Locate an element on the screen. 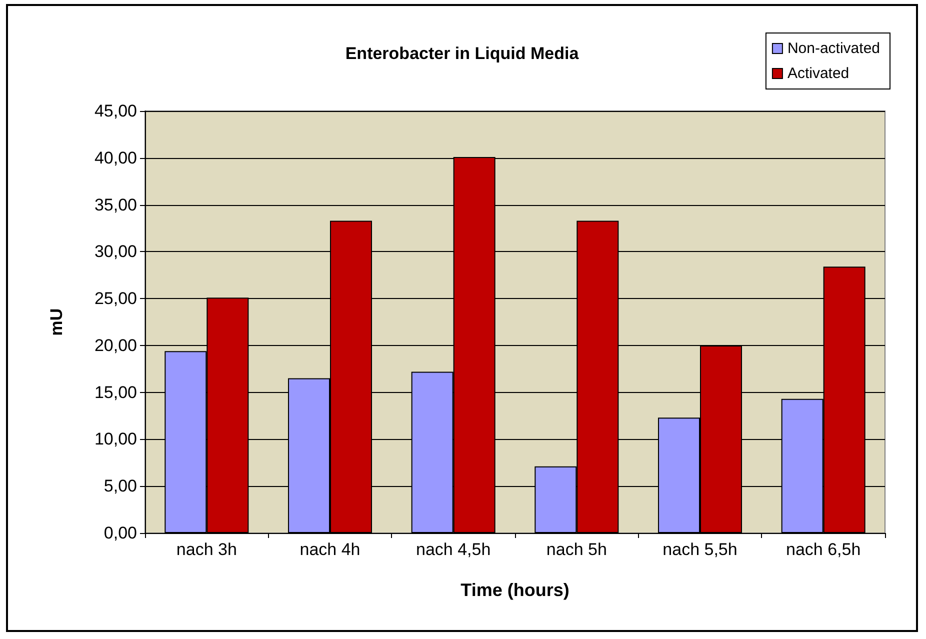  chart-title: Enterobacter in Liquid Media is located at coordinates (462, 53).